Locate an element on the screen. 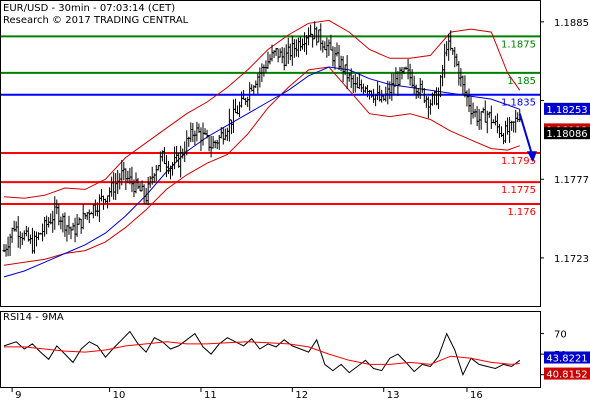 The height and width of the screenshot is (400, 590). level-label-5: 1.176 is located at coordinates (521, 212).